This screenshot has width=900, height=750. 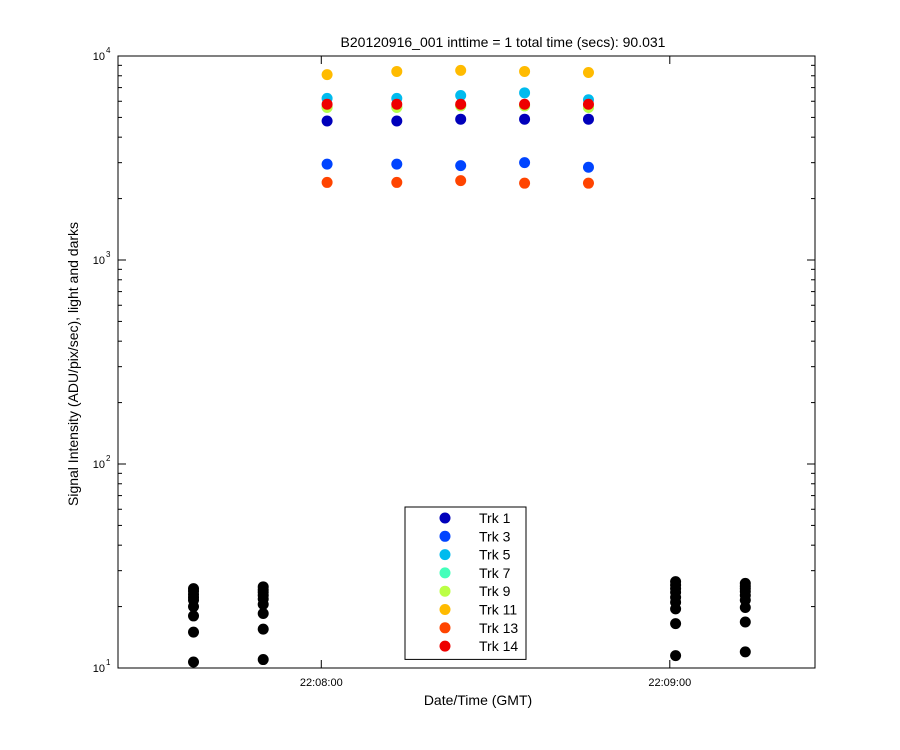 I want to click on legend-label: Trk 14, so click(x=498, y=646).